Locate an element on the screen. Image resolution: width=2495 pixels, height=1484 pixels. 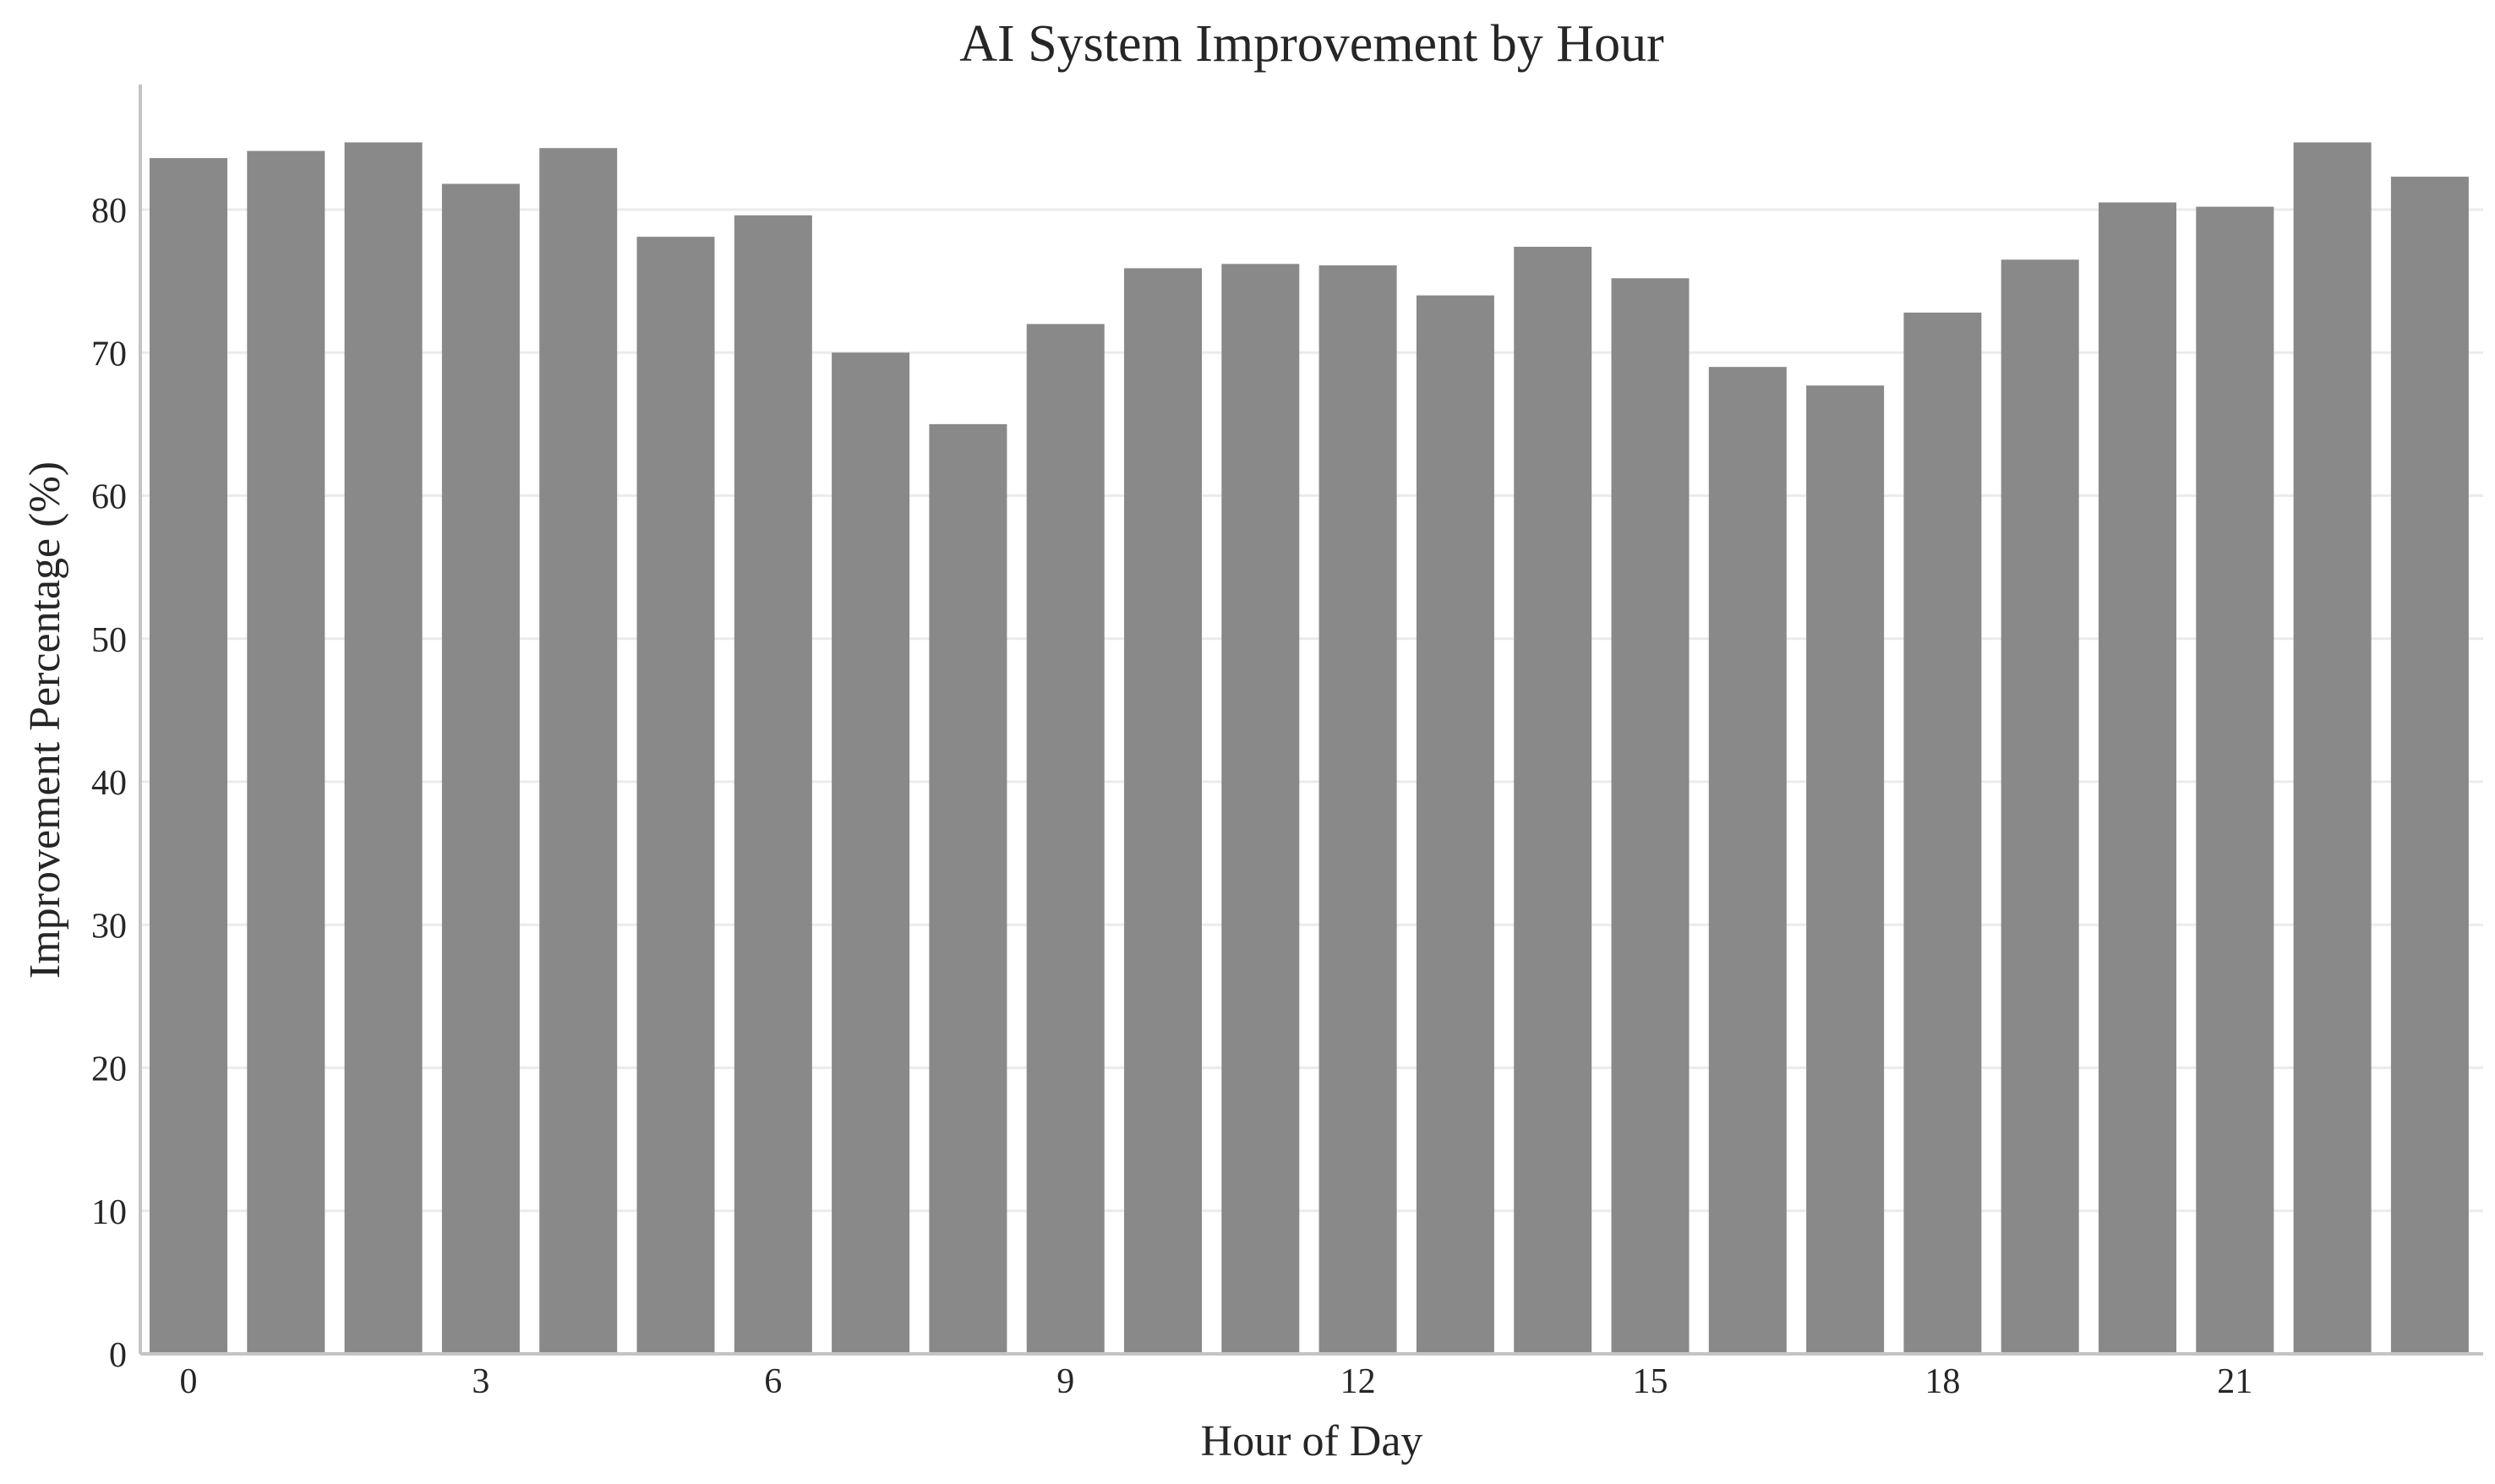
y-tick-label: 40 is located at coordinates (109, 784).